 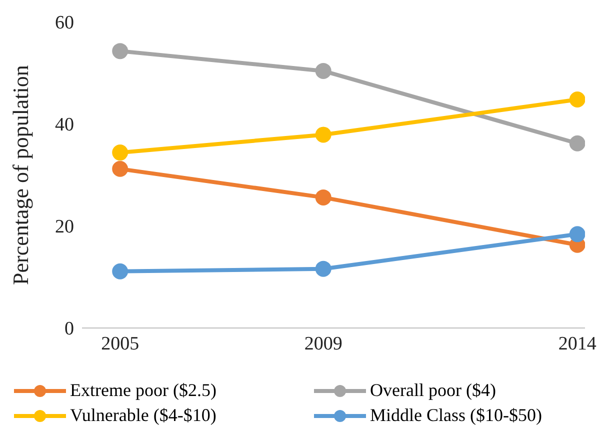 I want to click on y-axis-title: Percentage of population, so click(x=20, y=175).